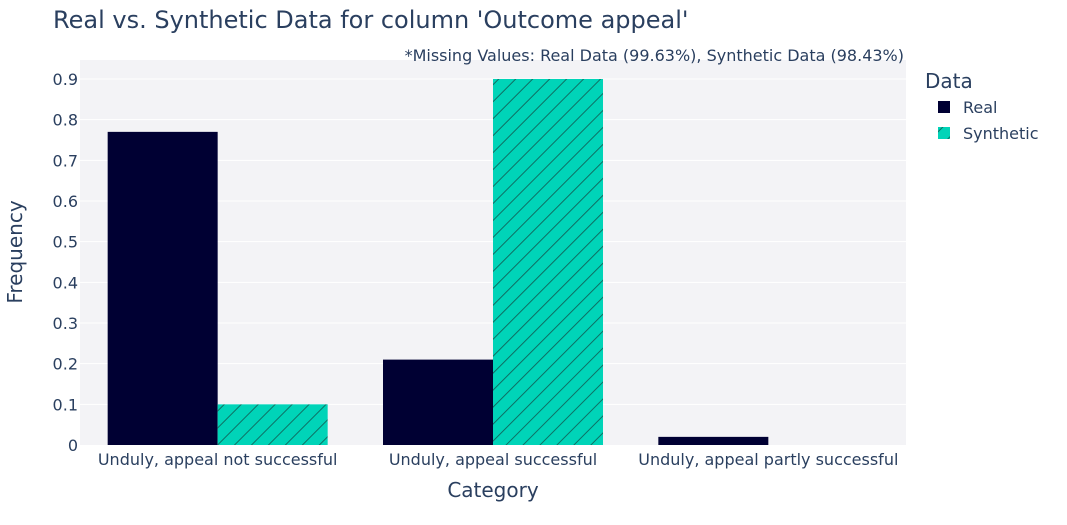 The height and width of the screenshot is (525, 1067). I want to click on y-tick-label: 0.3, so click(65, 323).